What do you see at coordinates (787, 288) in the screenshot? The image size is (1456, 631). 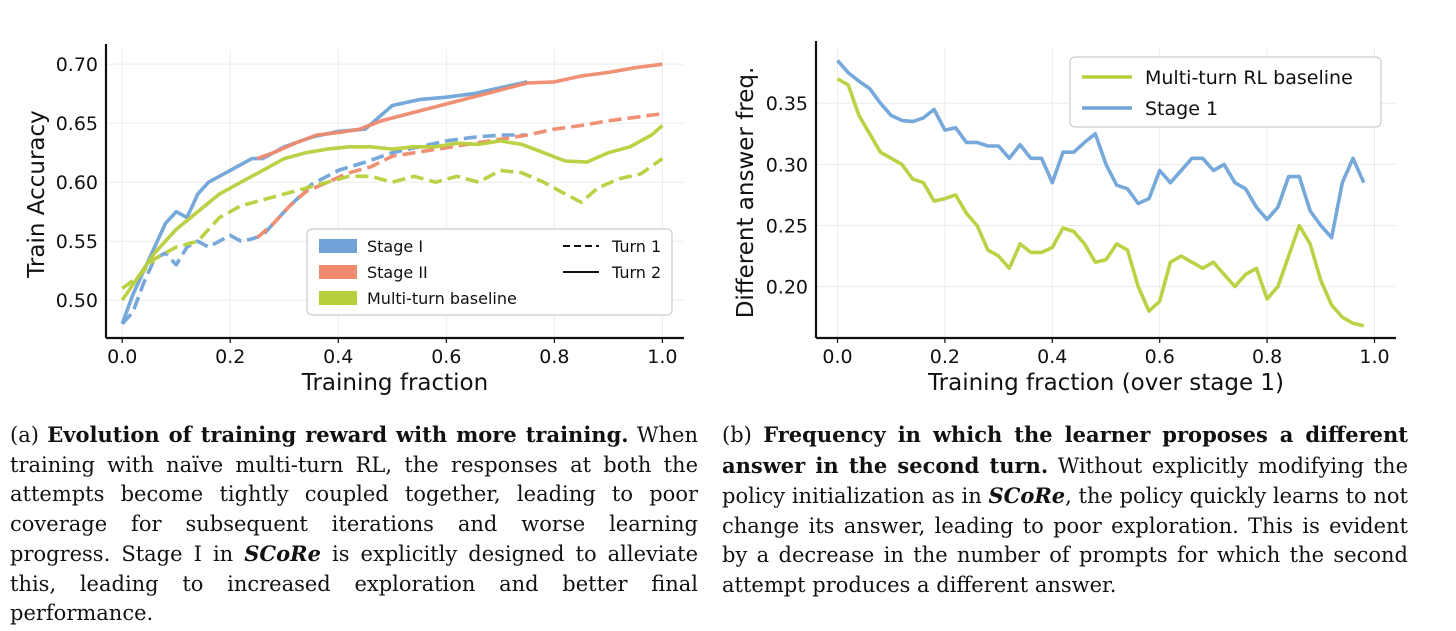 I see `chart-b-y-tick-label: 0.20` at bounding box center [787, 288].